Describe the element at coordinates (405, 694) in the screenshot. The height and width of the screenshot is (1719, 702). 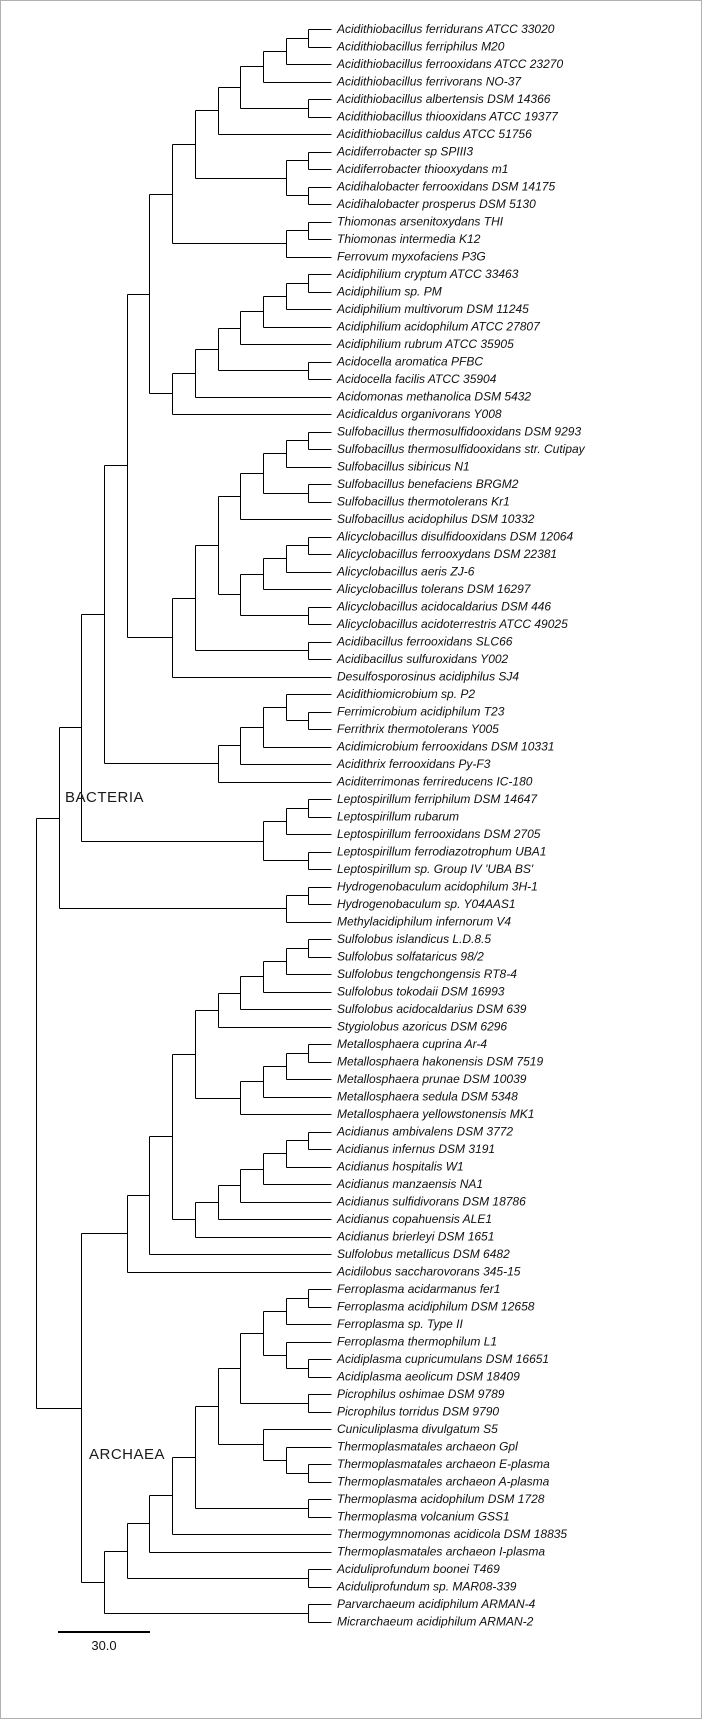
I see `taxon-label: Acidithiomicrobium sp. P2` at that location.